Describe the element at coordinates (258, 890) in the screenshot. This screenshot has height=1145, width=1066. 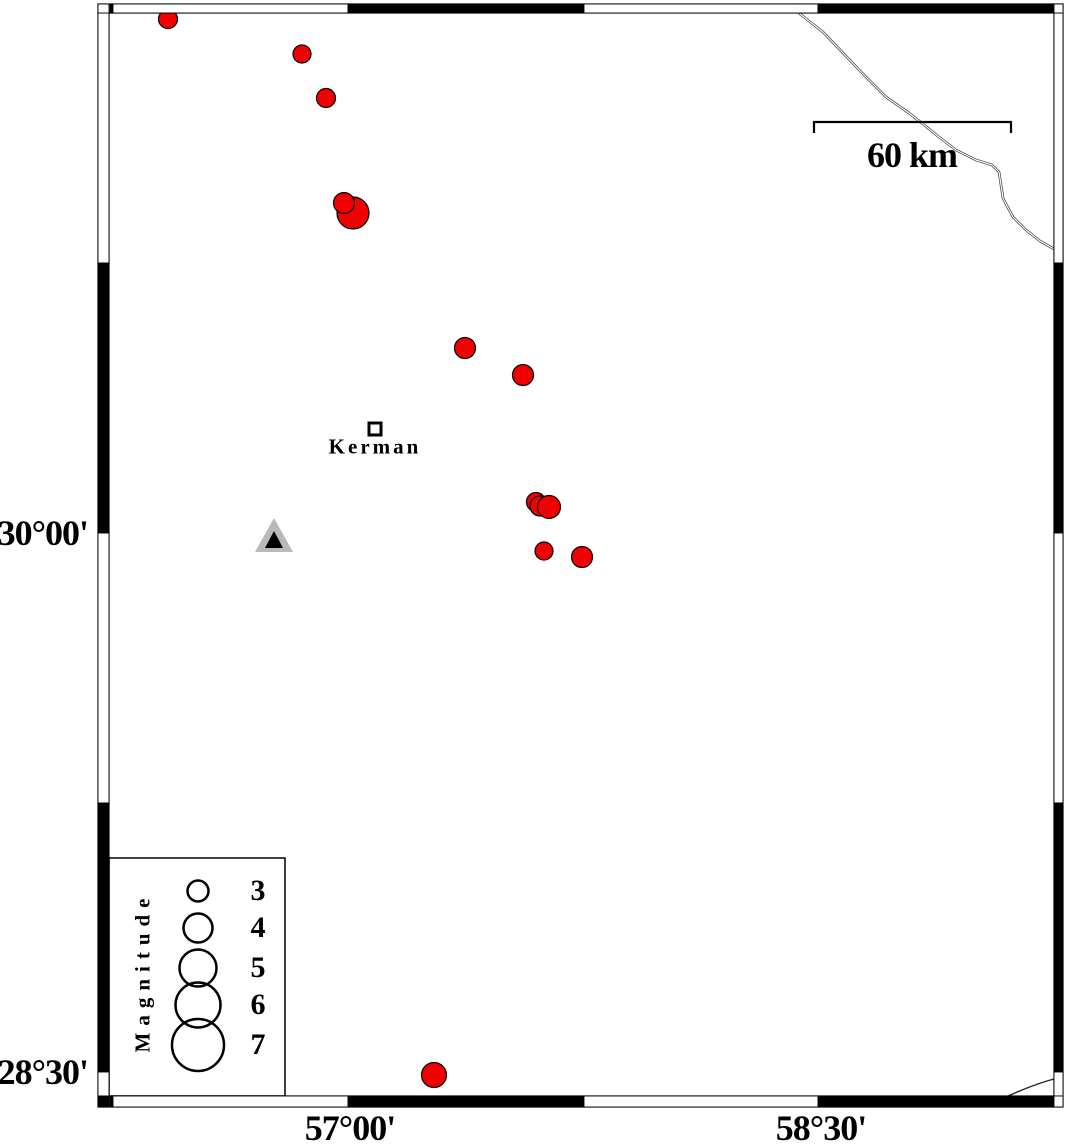
I see `legend-value-label: 3` at that location.